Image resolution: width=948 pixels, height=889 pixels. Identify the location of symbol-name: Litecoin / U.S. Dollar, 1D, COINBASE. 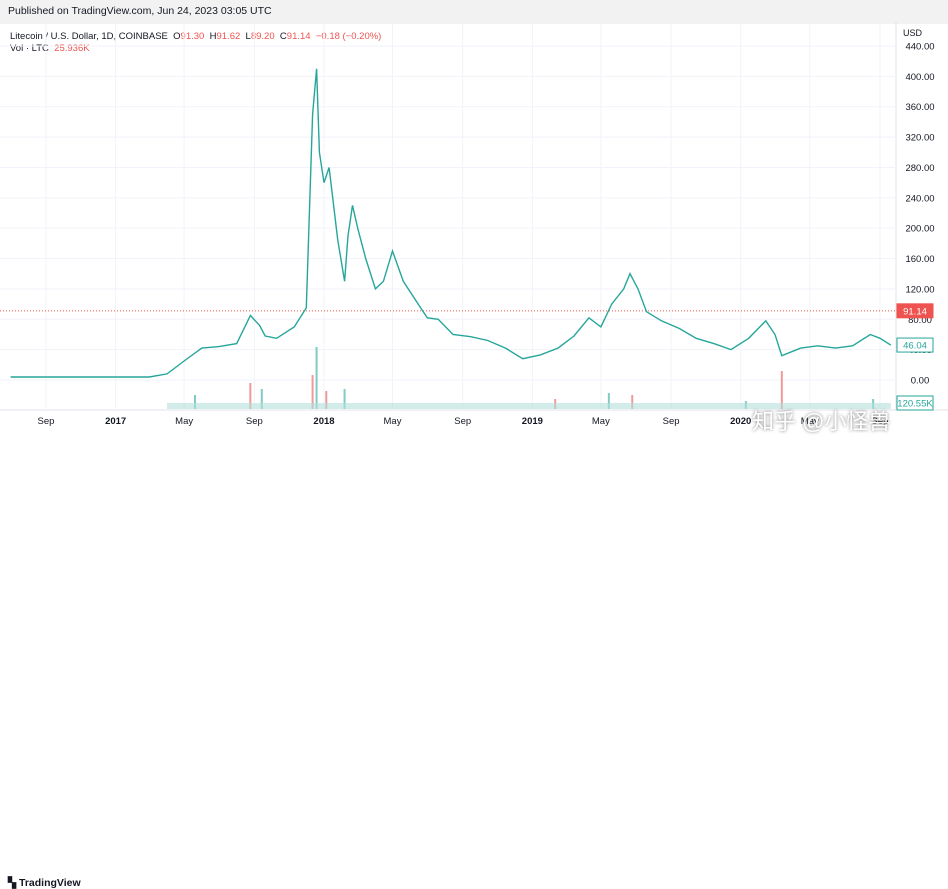
(89, 36).